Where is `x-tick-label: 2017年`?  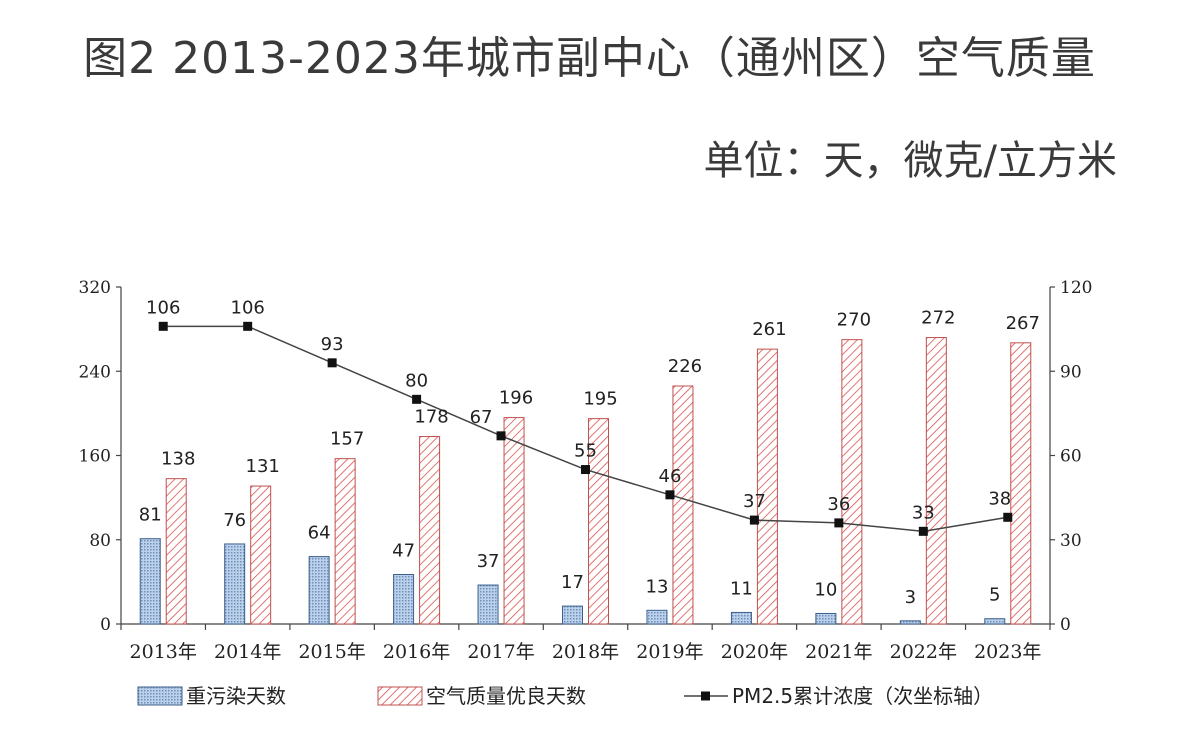
x-tick-label: 2017年 is located at coordinates (500, 652).